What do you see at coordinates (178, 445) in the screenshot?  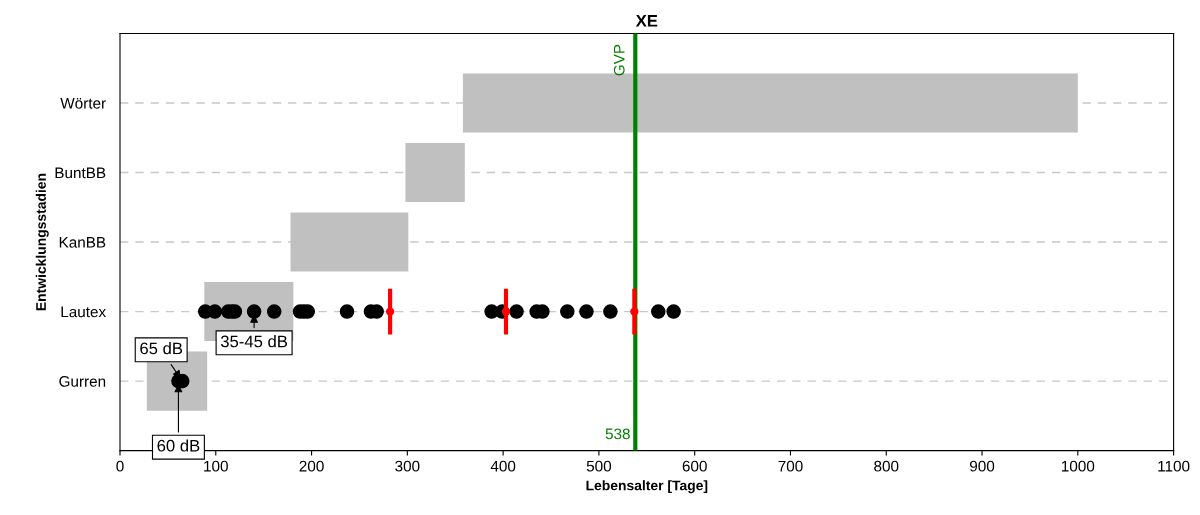 I see `annotation: 60 dB` at bounding box center [178, 445].